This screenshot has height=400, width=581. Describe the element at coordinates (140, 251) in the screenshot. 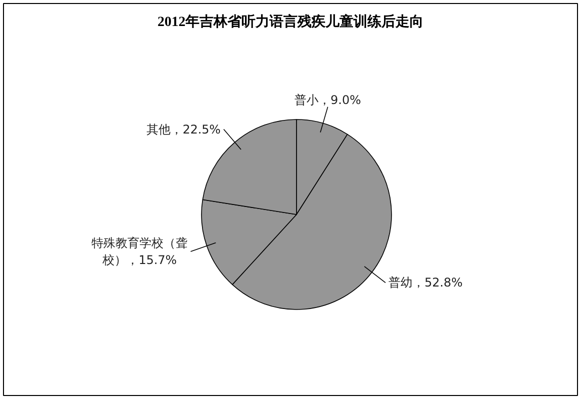

I see `slice-label: 特殊教育学校（聋校），15.7%` at that location.